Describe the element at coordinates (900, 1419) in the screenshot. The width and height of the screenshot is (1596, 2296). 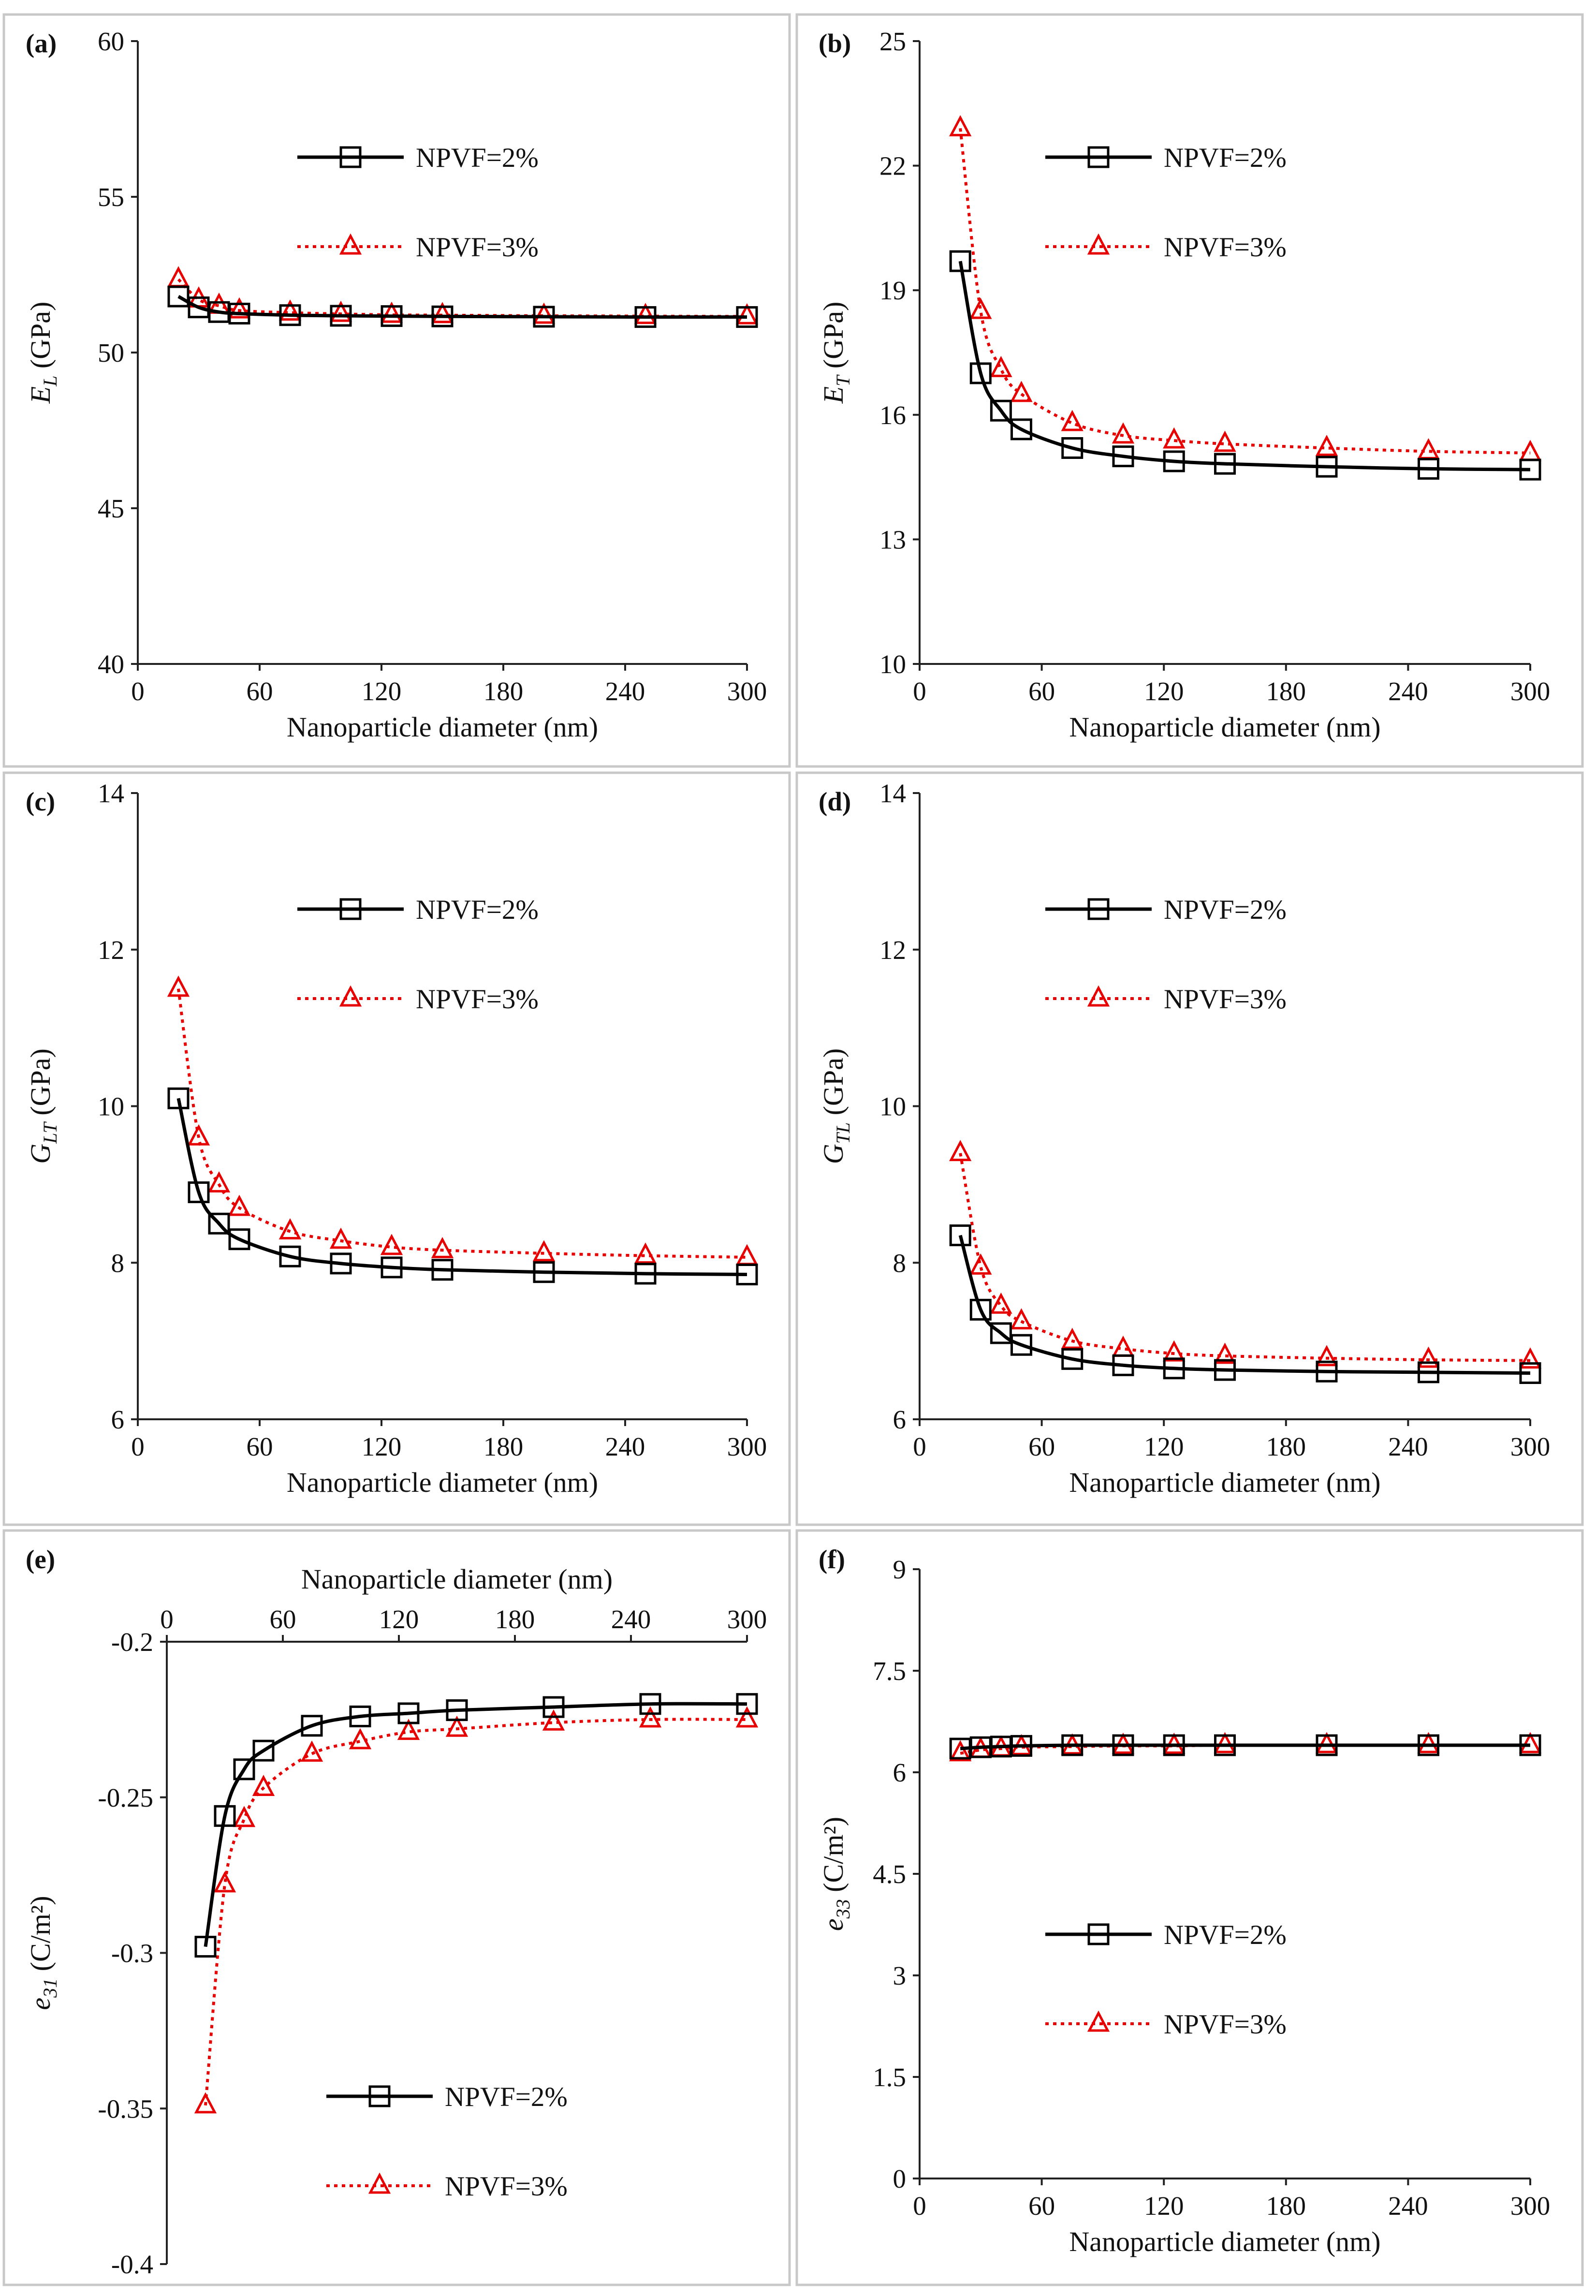
I see `y-tick-label: 6` at that location.